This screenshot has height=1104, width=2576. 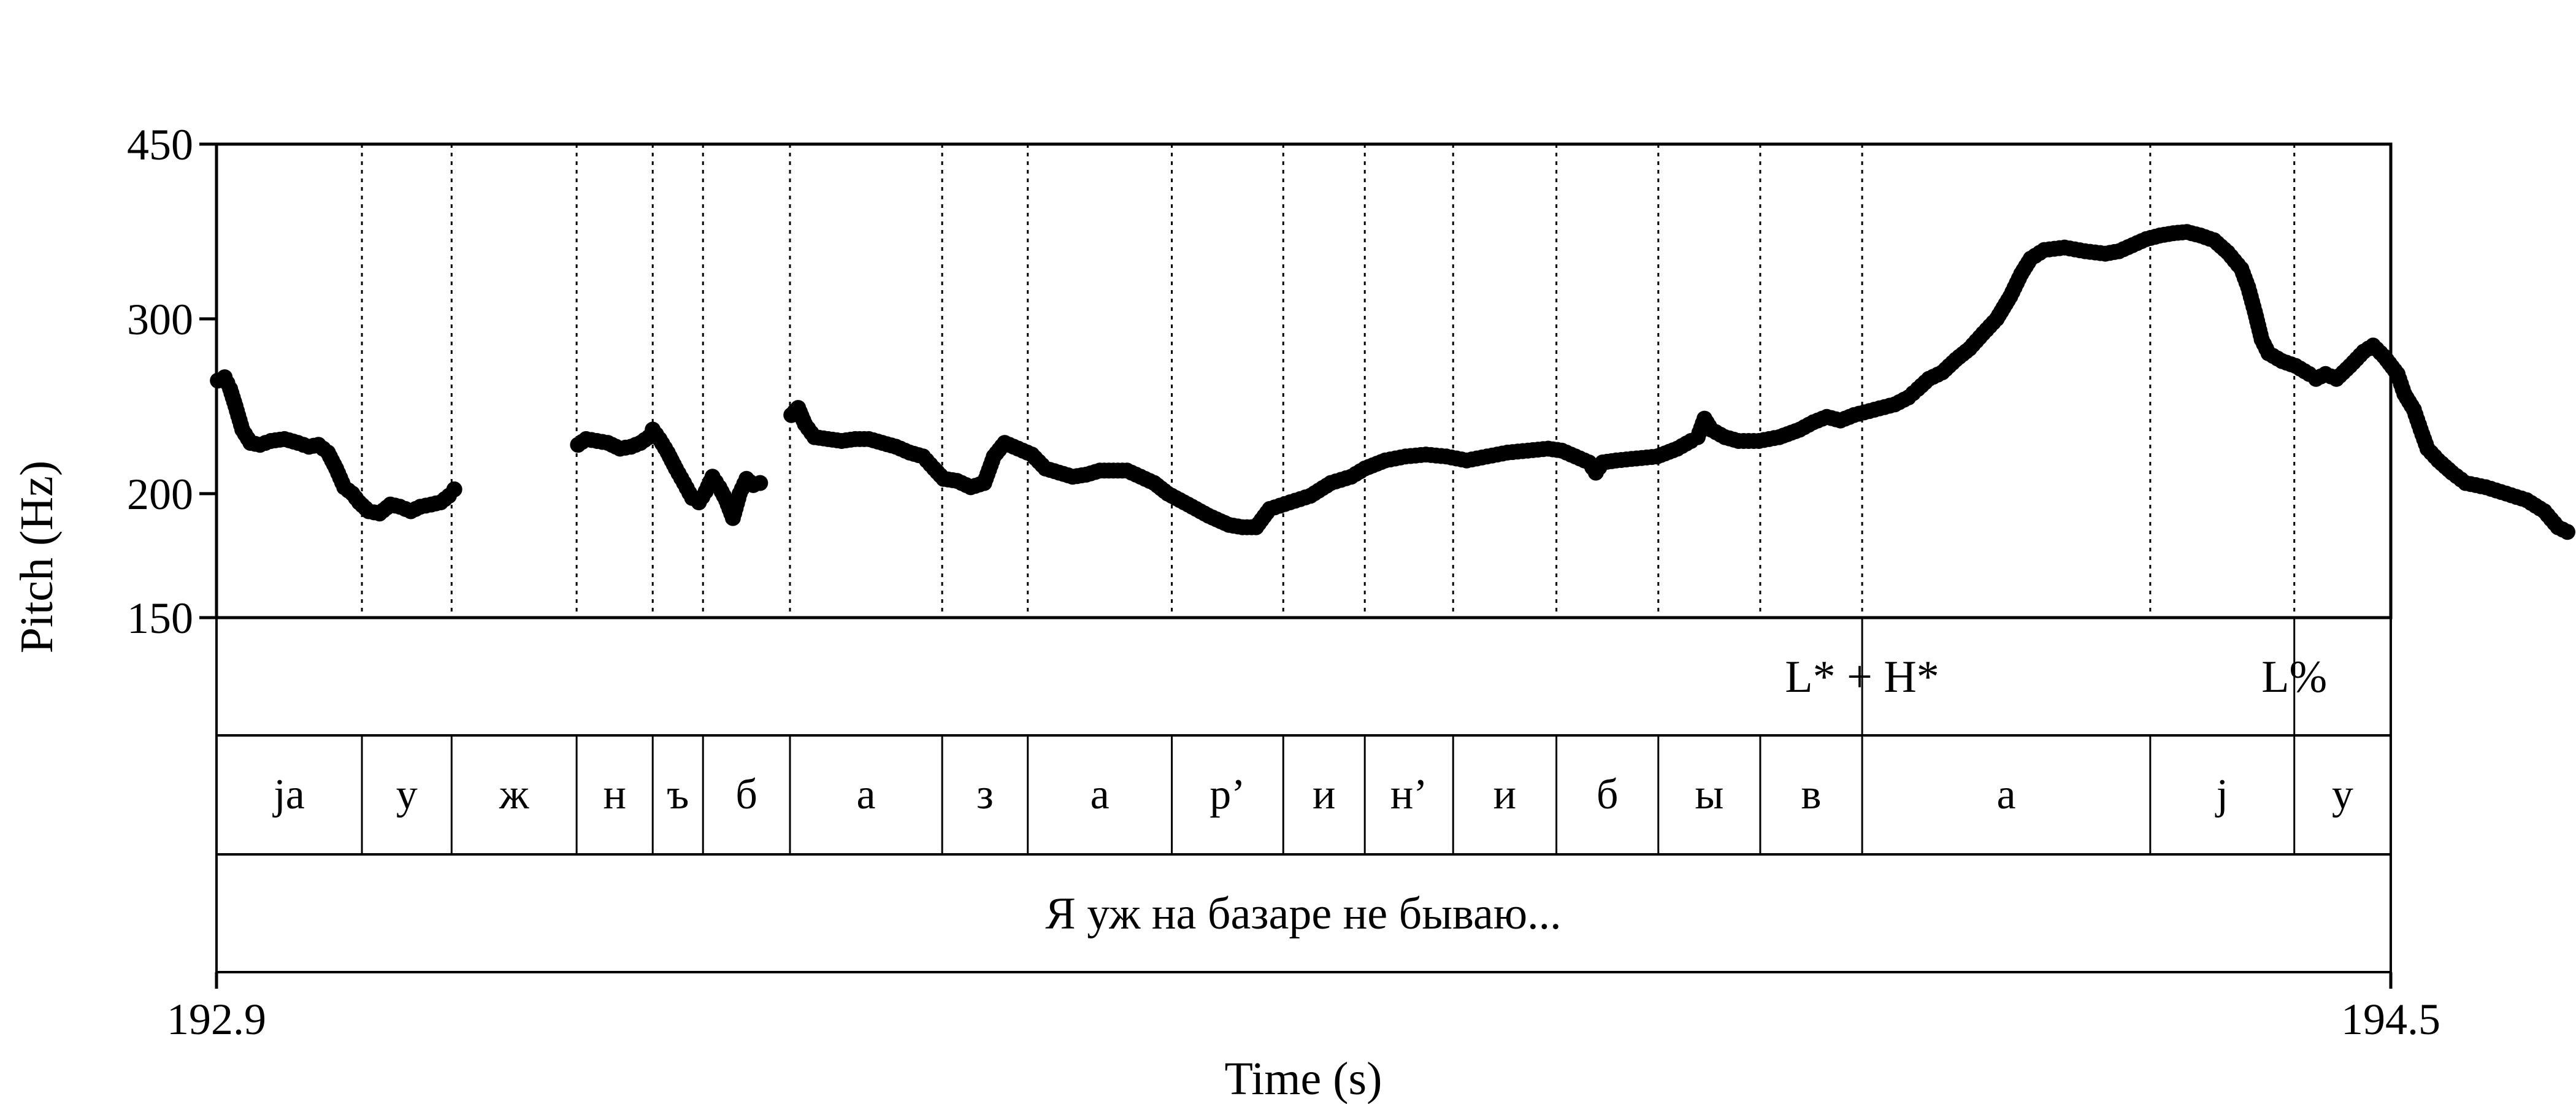 I want to click on x-tick-label-start: 192.9, so click(x=216, y=1019).